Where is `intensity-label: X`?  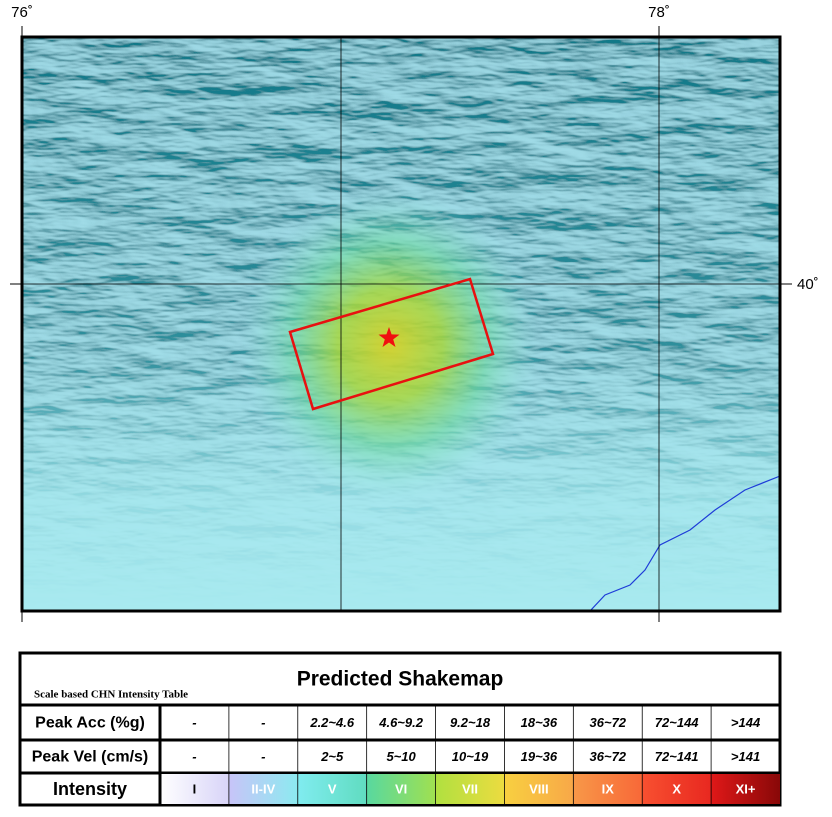 intensity-label: X is located at coordinates (676, 788).